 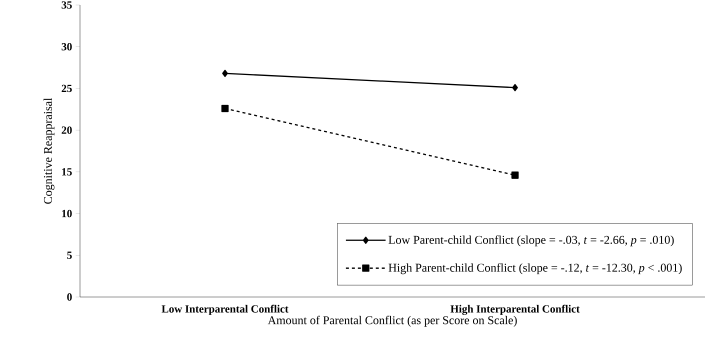 What do you see at coordinates (392, 321) in the screenshot?
I see `x-axis-title: Amount of Parental Conflict (as per Score on Scale)` at bounding box center [392, 321].